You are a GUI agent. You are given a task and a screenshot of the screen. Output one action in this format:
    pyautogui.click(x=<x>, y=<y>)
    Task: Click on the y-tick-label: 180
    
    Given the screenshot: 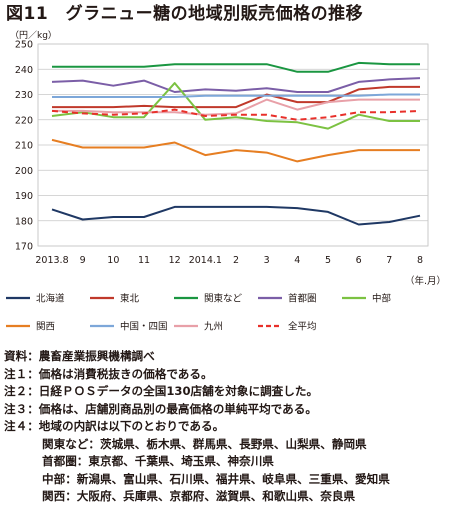 What is the action you would take?
    pyautogui.click(x=24, y=221)
    